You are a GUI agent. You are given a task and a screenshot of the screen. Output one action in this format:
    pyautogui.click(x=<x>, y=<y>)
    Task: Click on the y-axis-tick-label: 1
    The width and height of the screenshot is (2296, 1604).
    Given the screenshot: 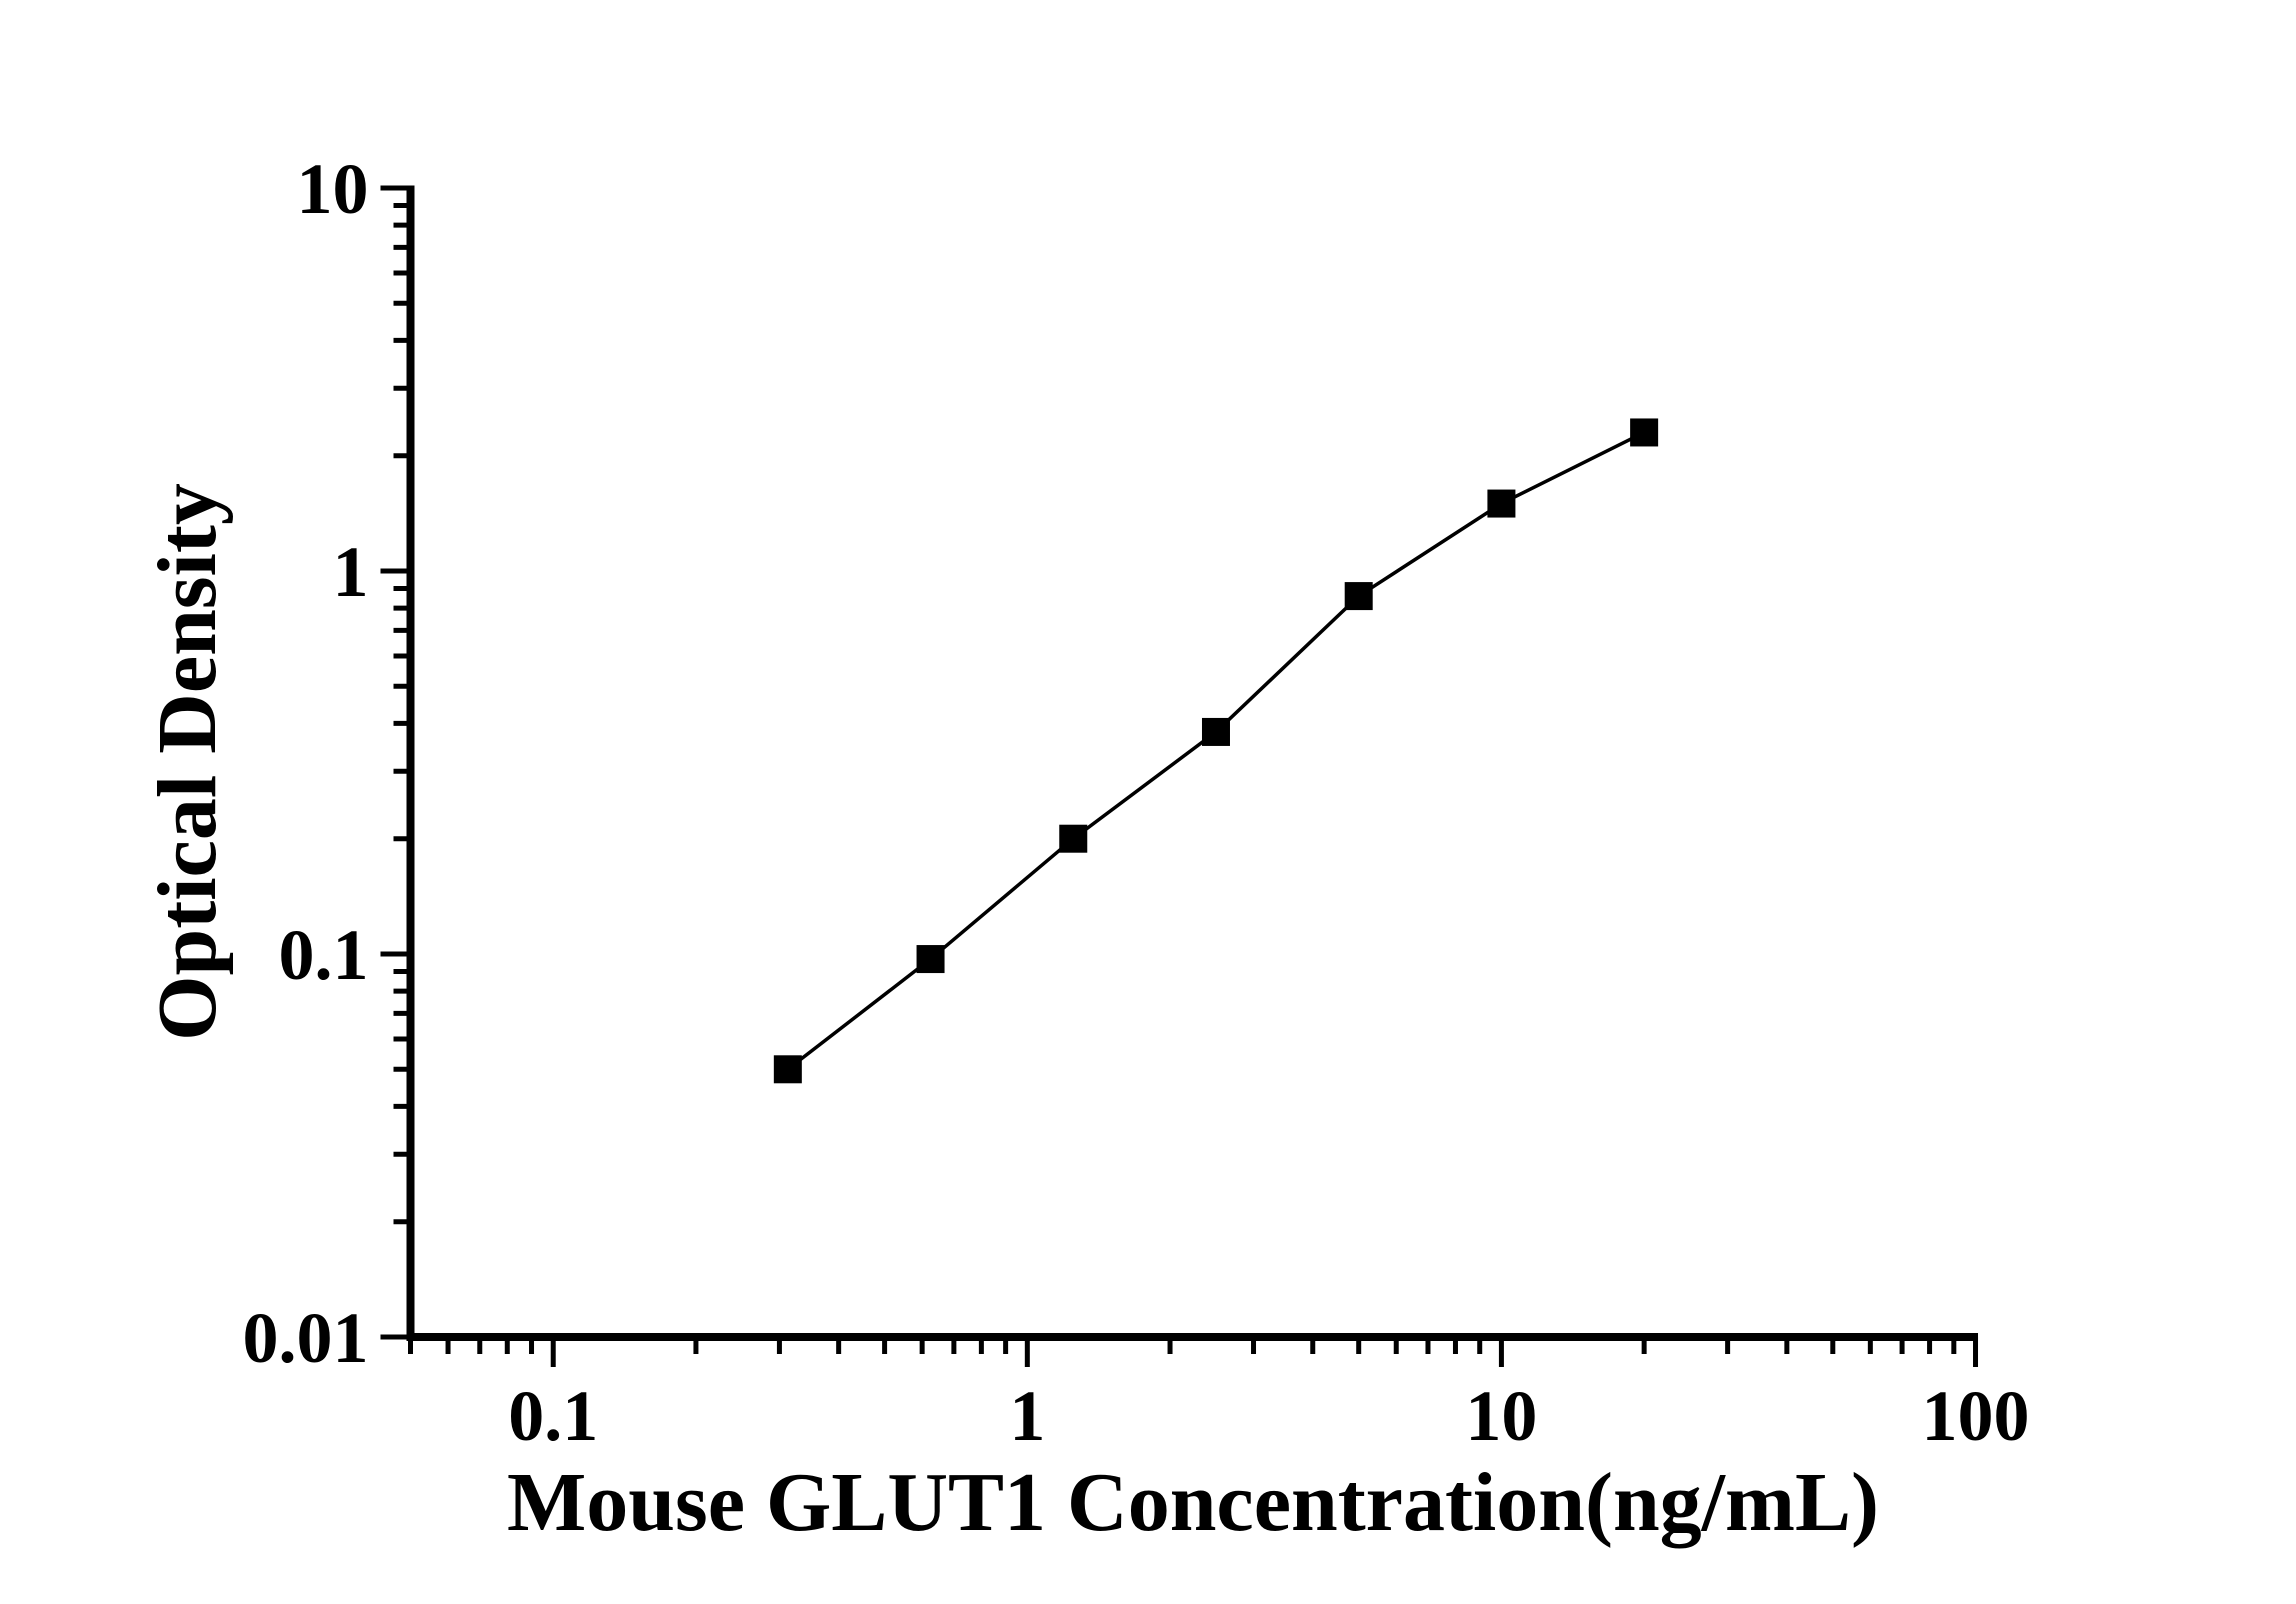 What is the action you would take?
    pyautogui.click(x=351, y=572)
    